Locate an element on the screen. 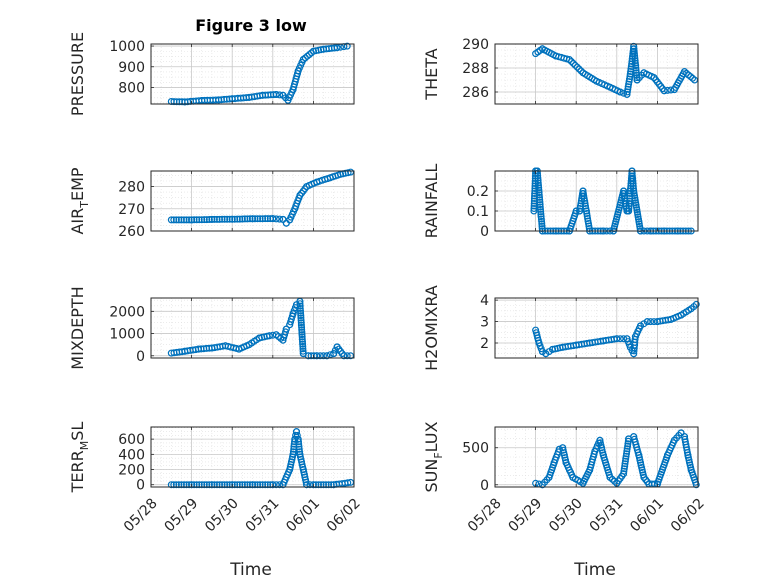 Image resolution: width=778 pixels, height=583 pixels. y-axis-label: SUNFLUX is located at coordinates (433, 456).